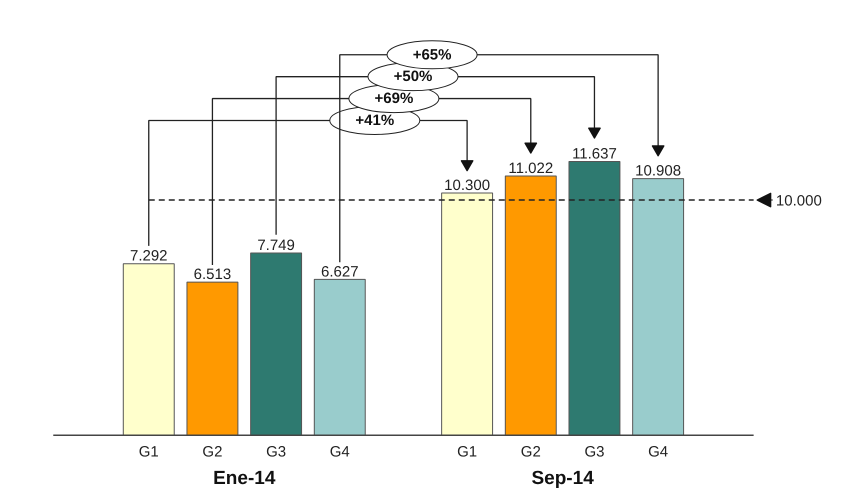 This screenshot has height=500, width=860. I want to click on series-label: G1, so click(148, 451).